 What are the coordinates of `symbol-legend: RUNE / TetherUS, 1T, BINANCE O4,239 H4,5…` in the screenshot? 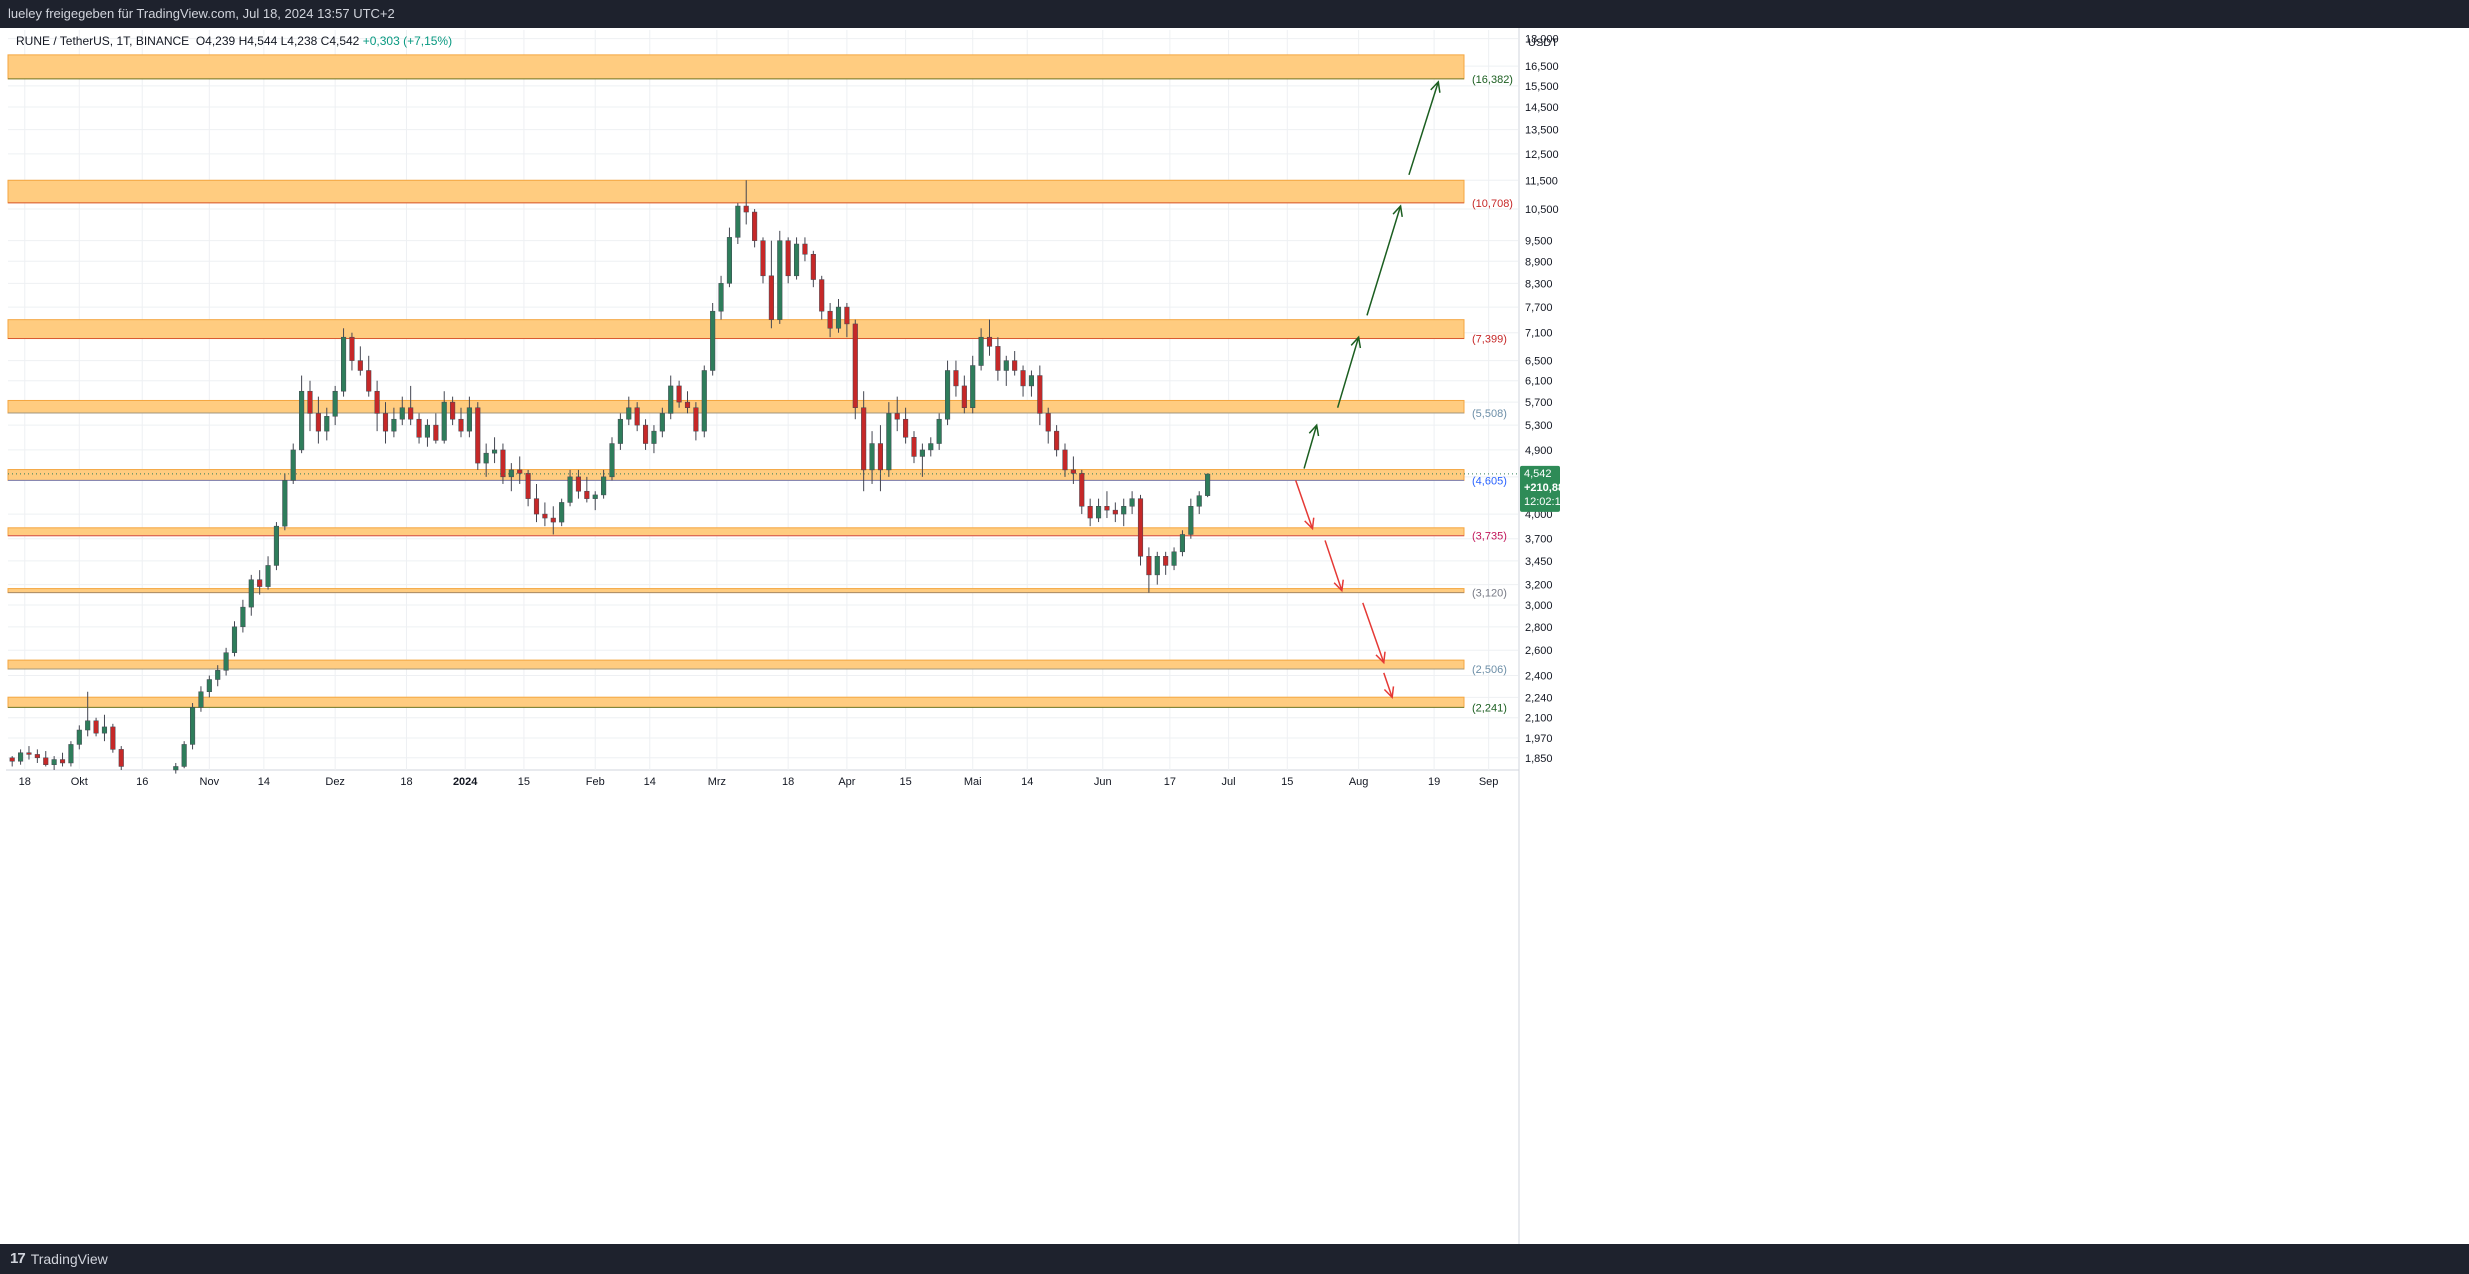 It's located at (234, 41).